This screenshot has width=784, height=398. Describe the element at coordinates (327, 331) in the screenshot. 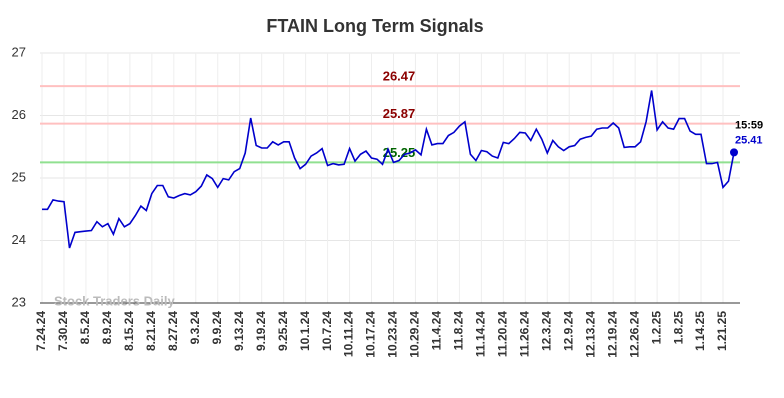

I see `x-tick-label: 10.7.24` at that location.